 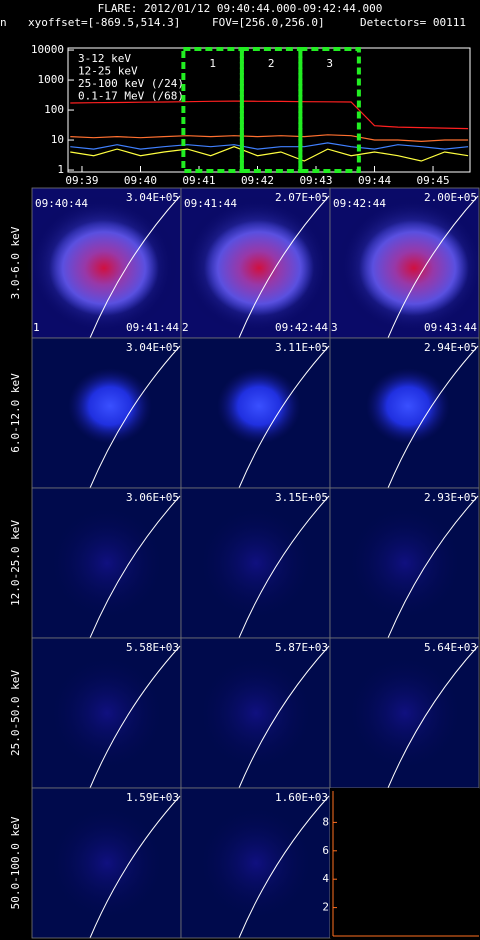 I want to click on y-tick-label: 10, so click(x=57, y=139).